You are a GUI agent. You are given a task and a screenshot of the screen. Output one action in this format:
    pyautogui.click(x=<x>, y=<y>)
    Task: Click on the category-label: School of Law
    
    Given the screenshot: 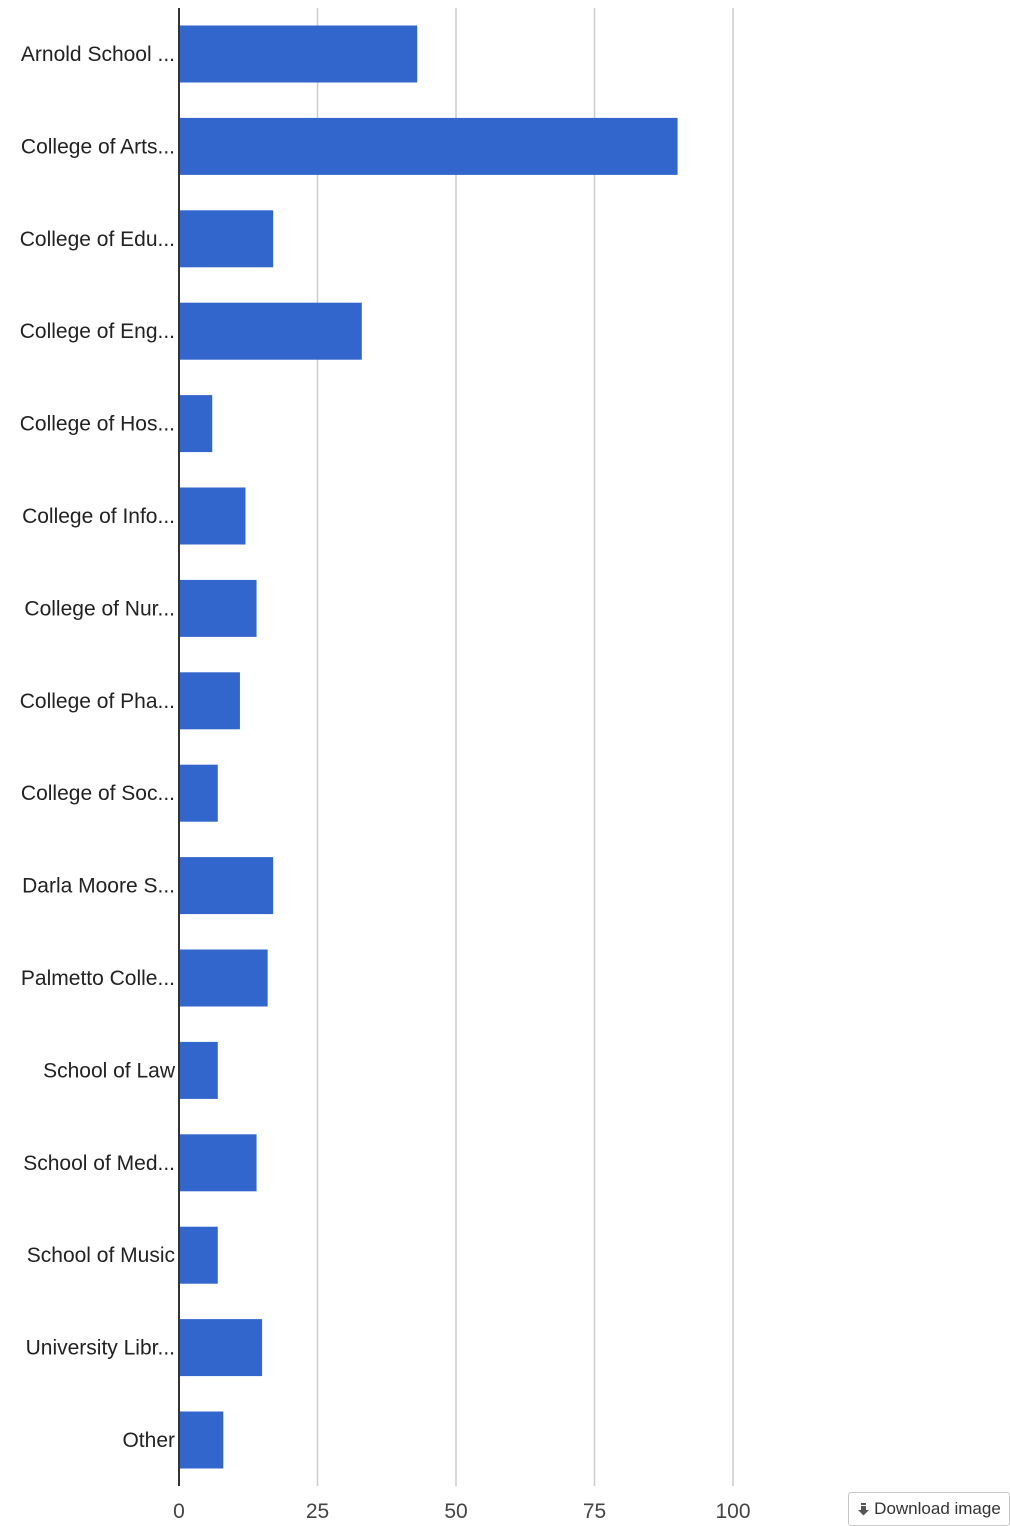 What is the action you would take?
    pyautogui.click(x=109, y=1070)
    